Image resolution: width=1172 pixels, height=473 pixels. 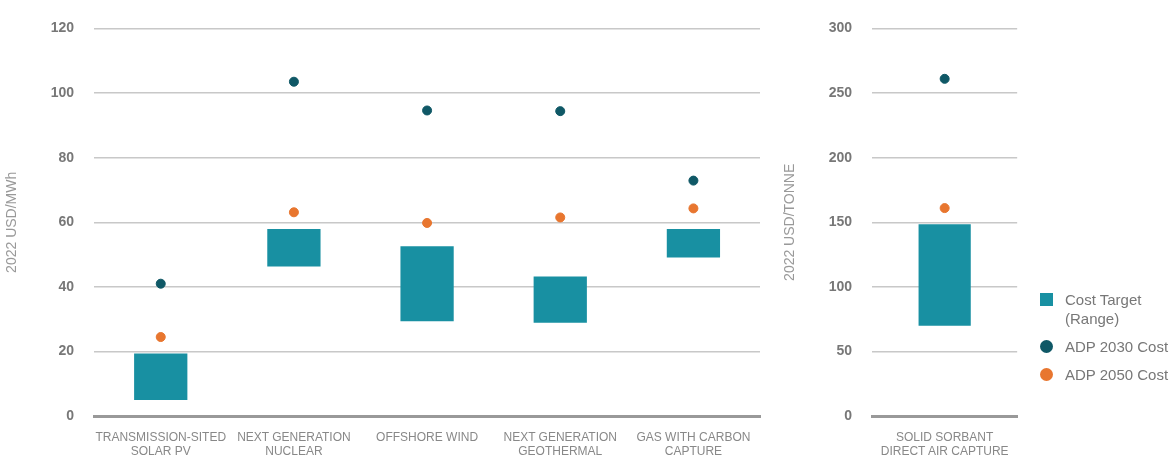 I want to click on y-tick-label: 40, so click(x=66, y=285).